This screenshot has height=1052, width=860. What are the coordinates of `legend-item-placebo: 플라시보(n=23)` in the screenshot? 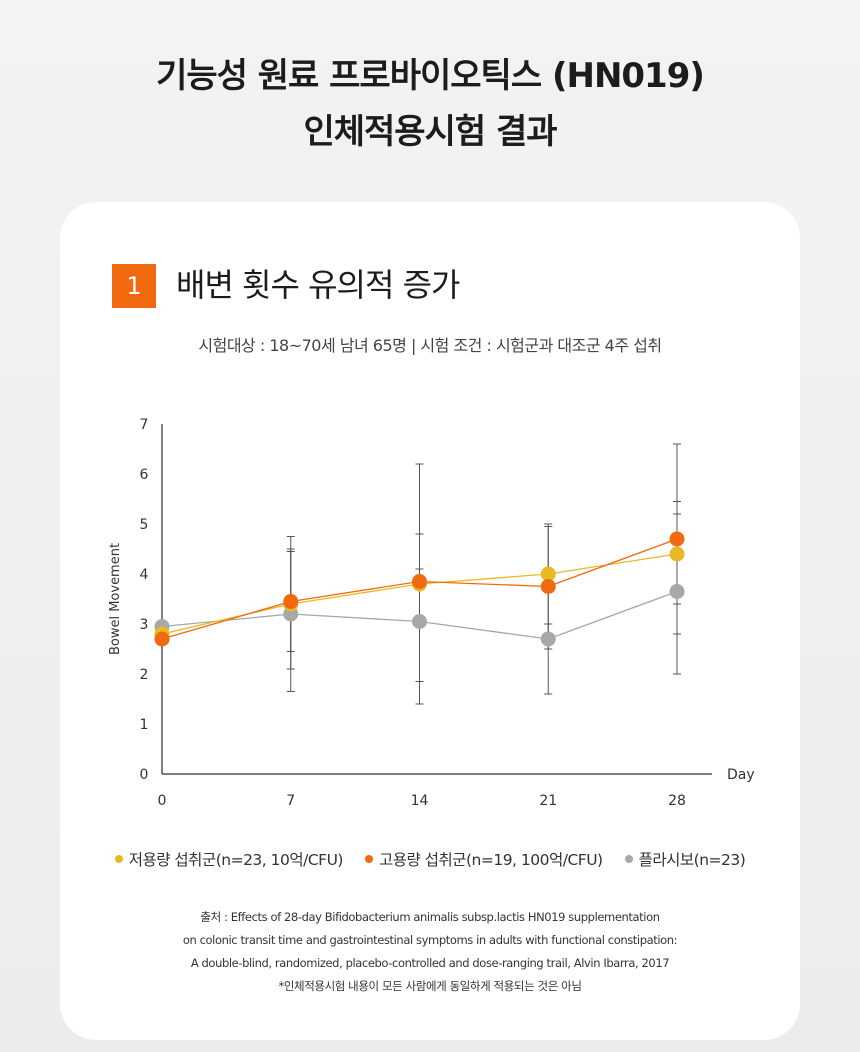 It's located at (685, 859).